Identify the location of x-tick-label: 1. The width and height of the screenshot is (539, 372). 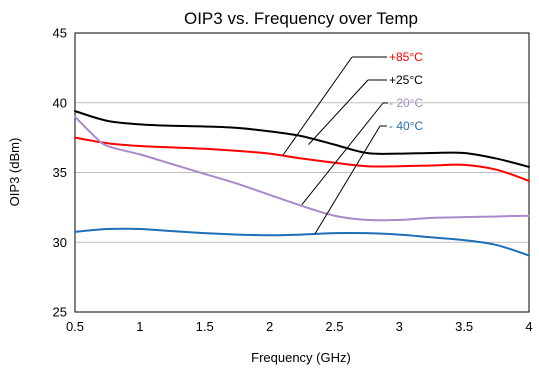
(139, 326).